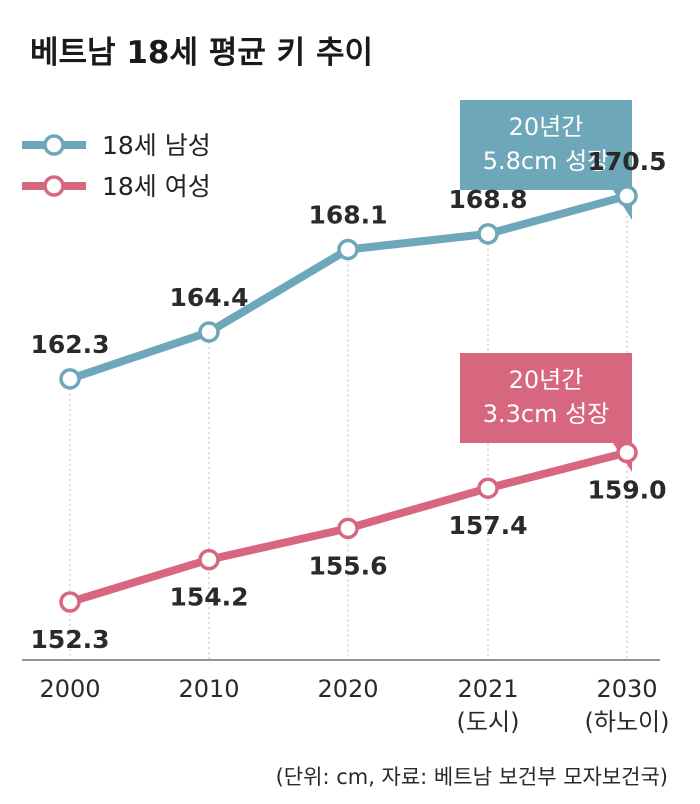 This screenshot has height=804, width=700. I want to click on x-tick-label: 2010, so click(208, 689).